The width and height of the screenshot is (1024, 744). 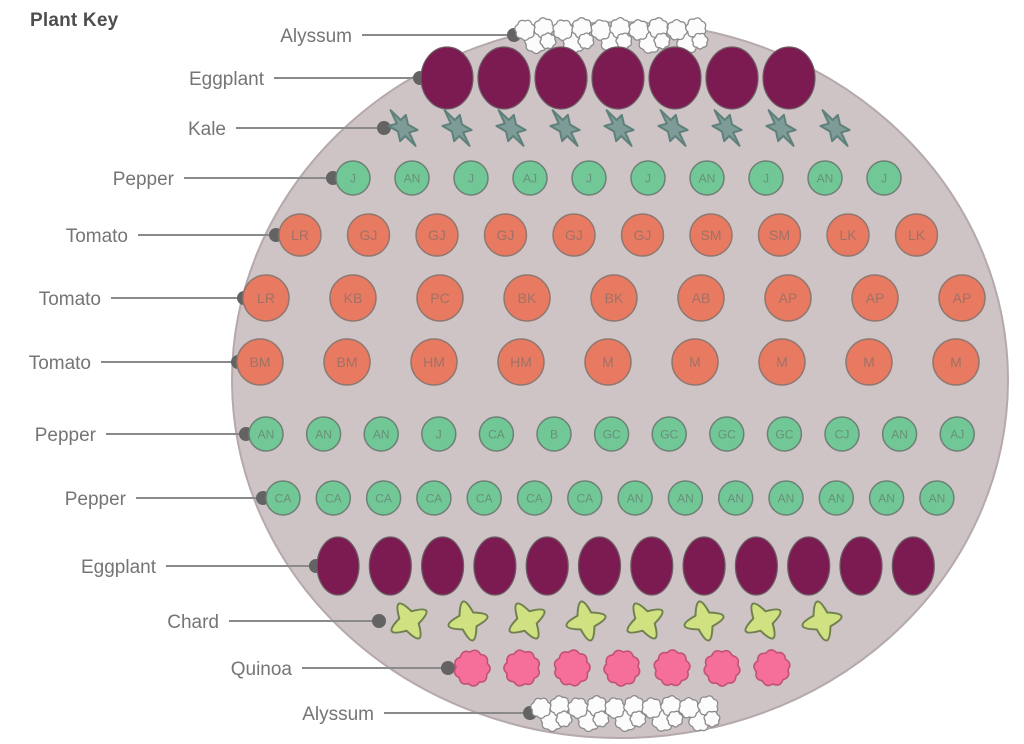 What do you see at coordinates (510, 498) in the screenshot?
I see `plant-row-pepper-row-3: Pepper CA CA CA CA CA CA CA AN AN AN AN AN AN AN` at bounding box center [510, 498].